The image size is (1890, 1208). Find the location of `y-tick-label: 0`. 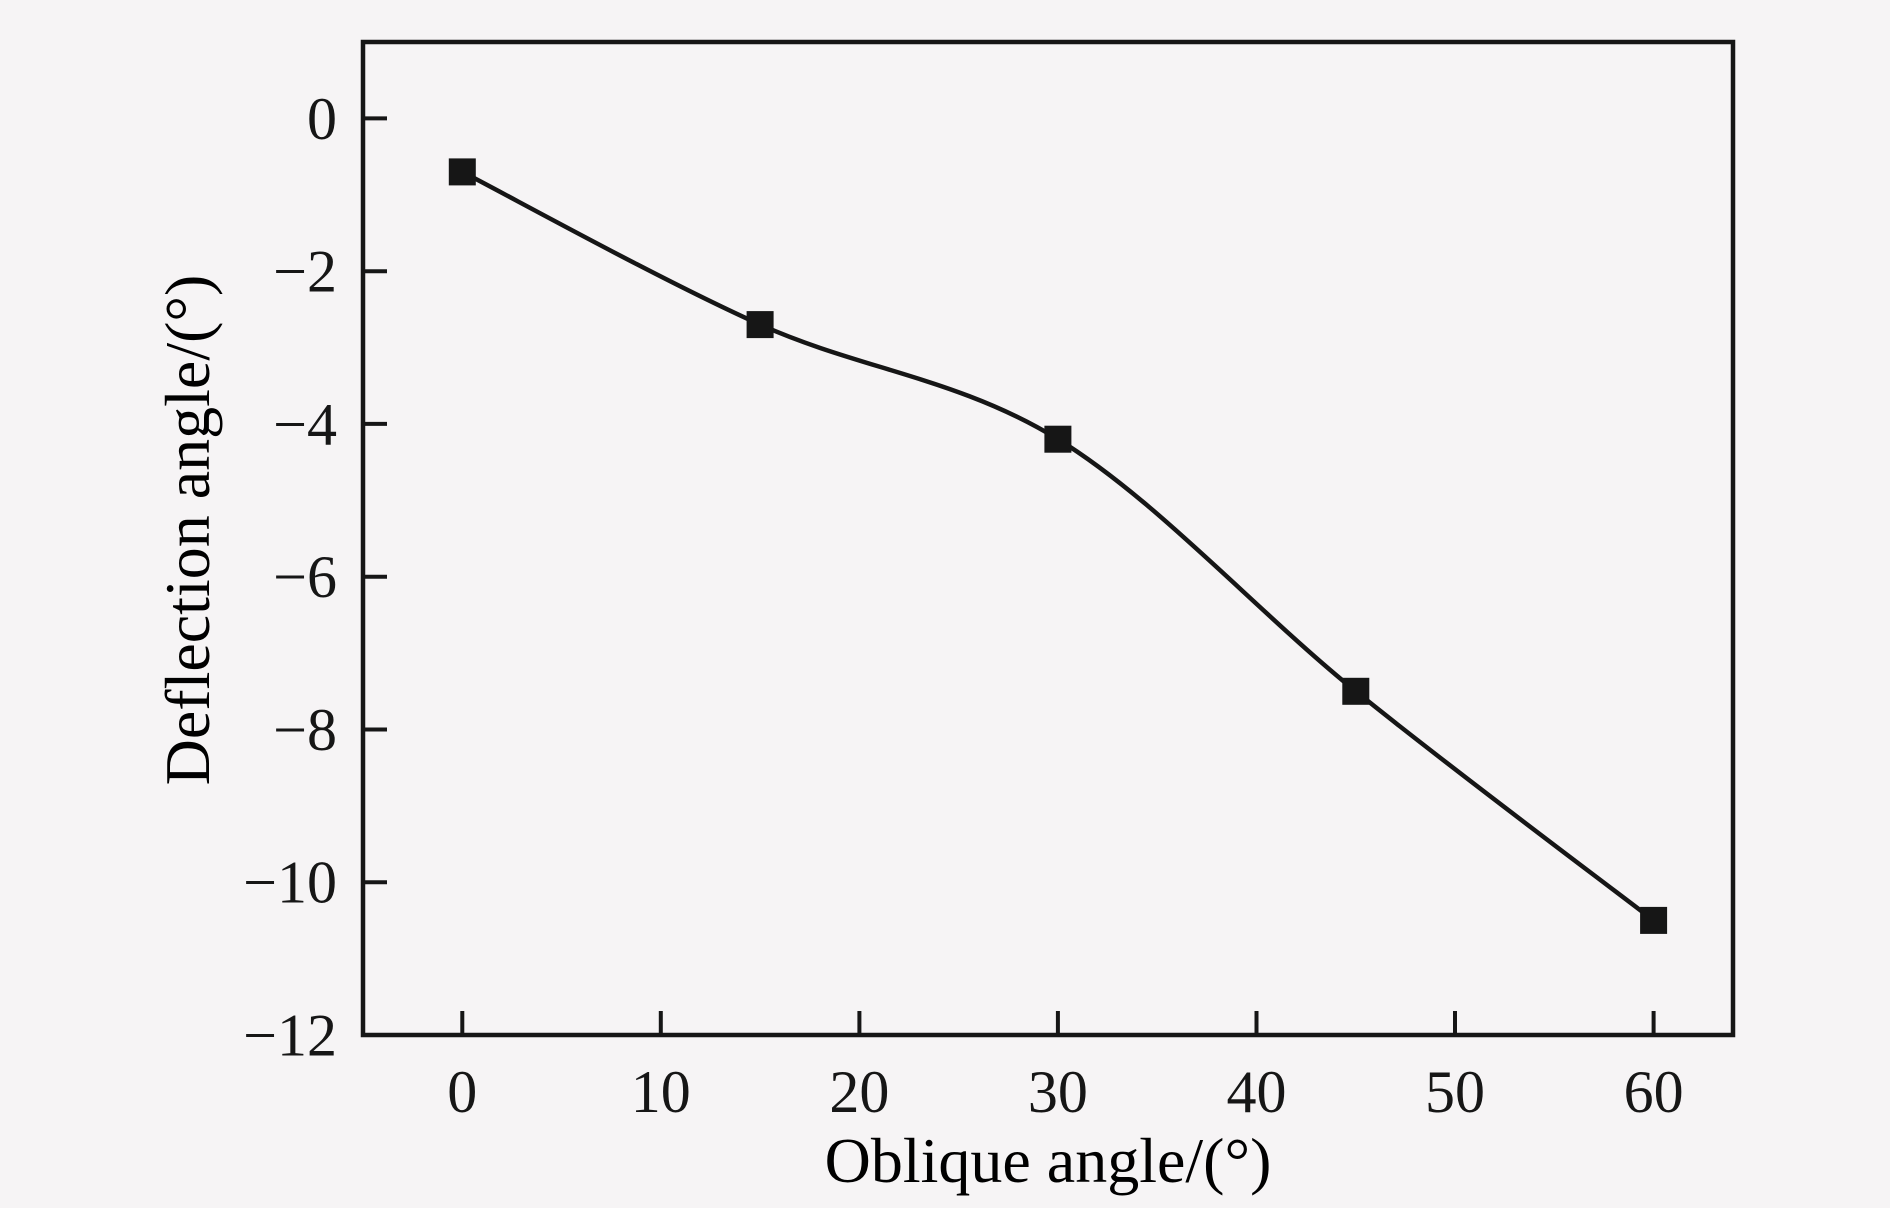

y-tick-label: 0 is located at coordinates (322, 119).